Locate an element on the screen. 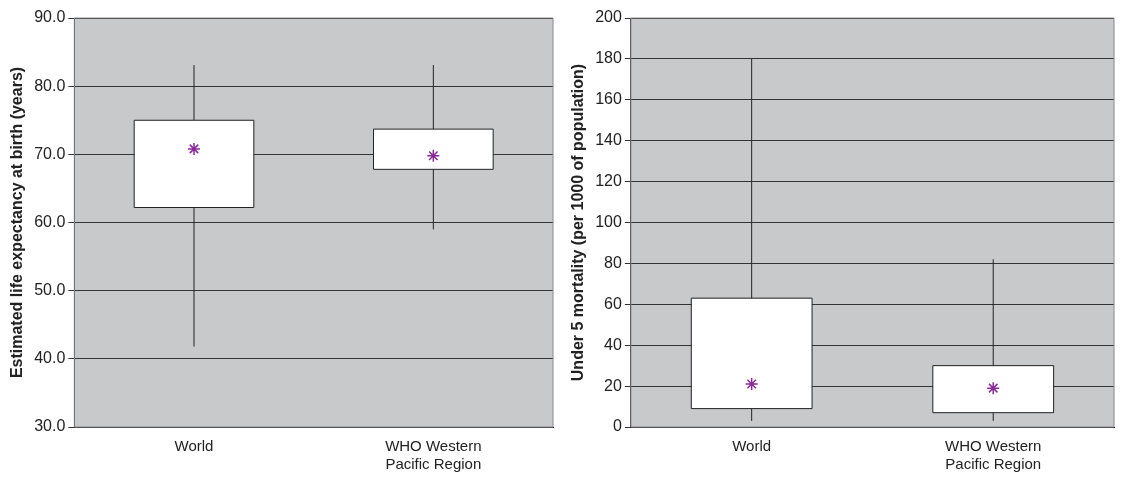  y-tick-label: 40 is located at coordinates (613, 344).